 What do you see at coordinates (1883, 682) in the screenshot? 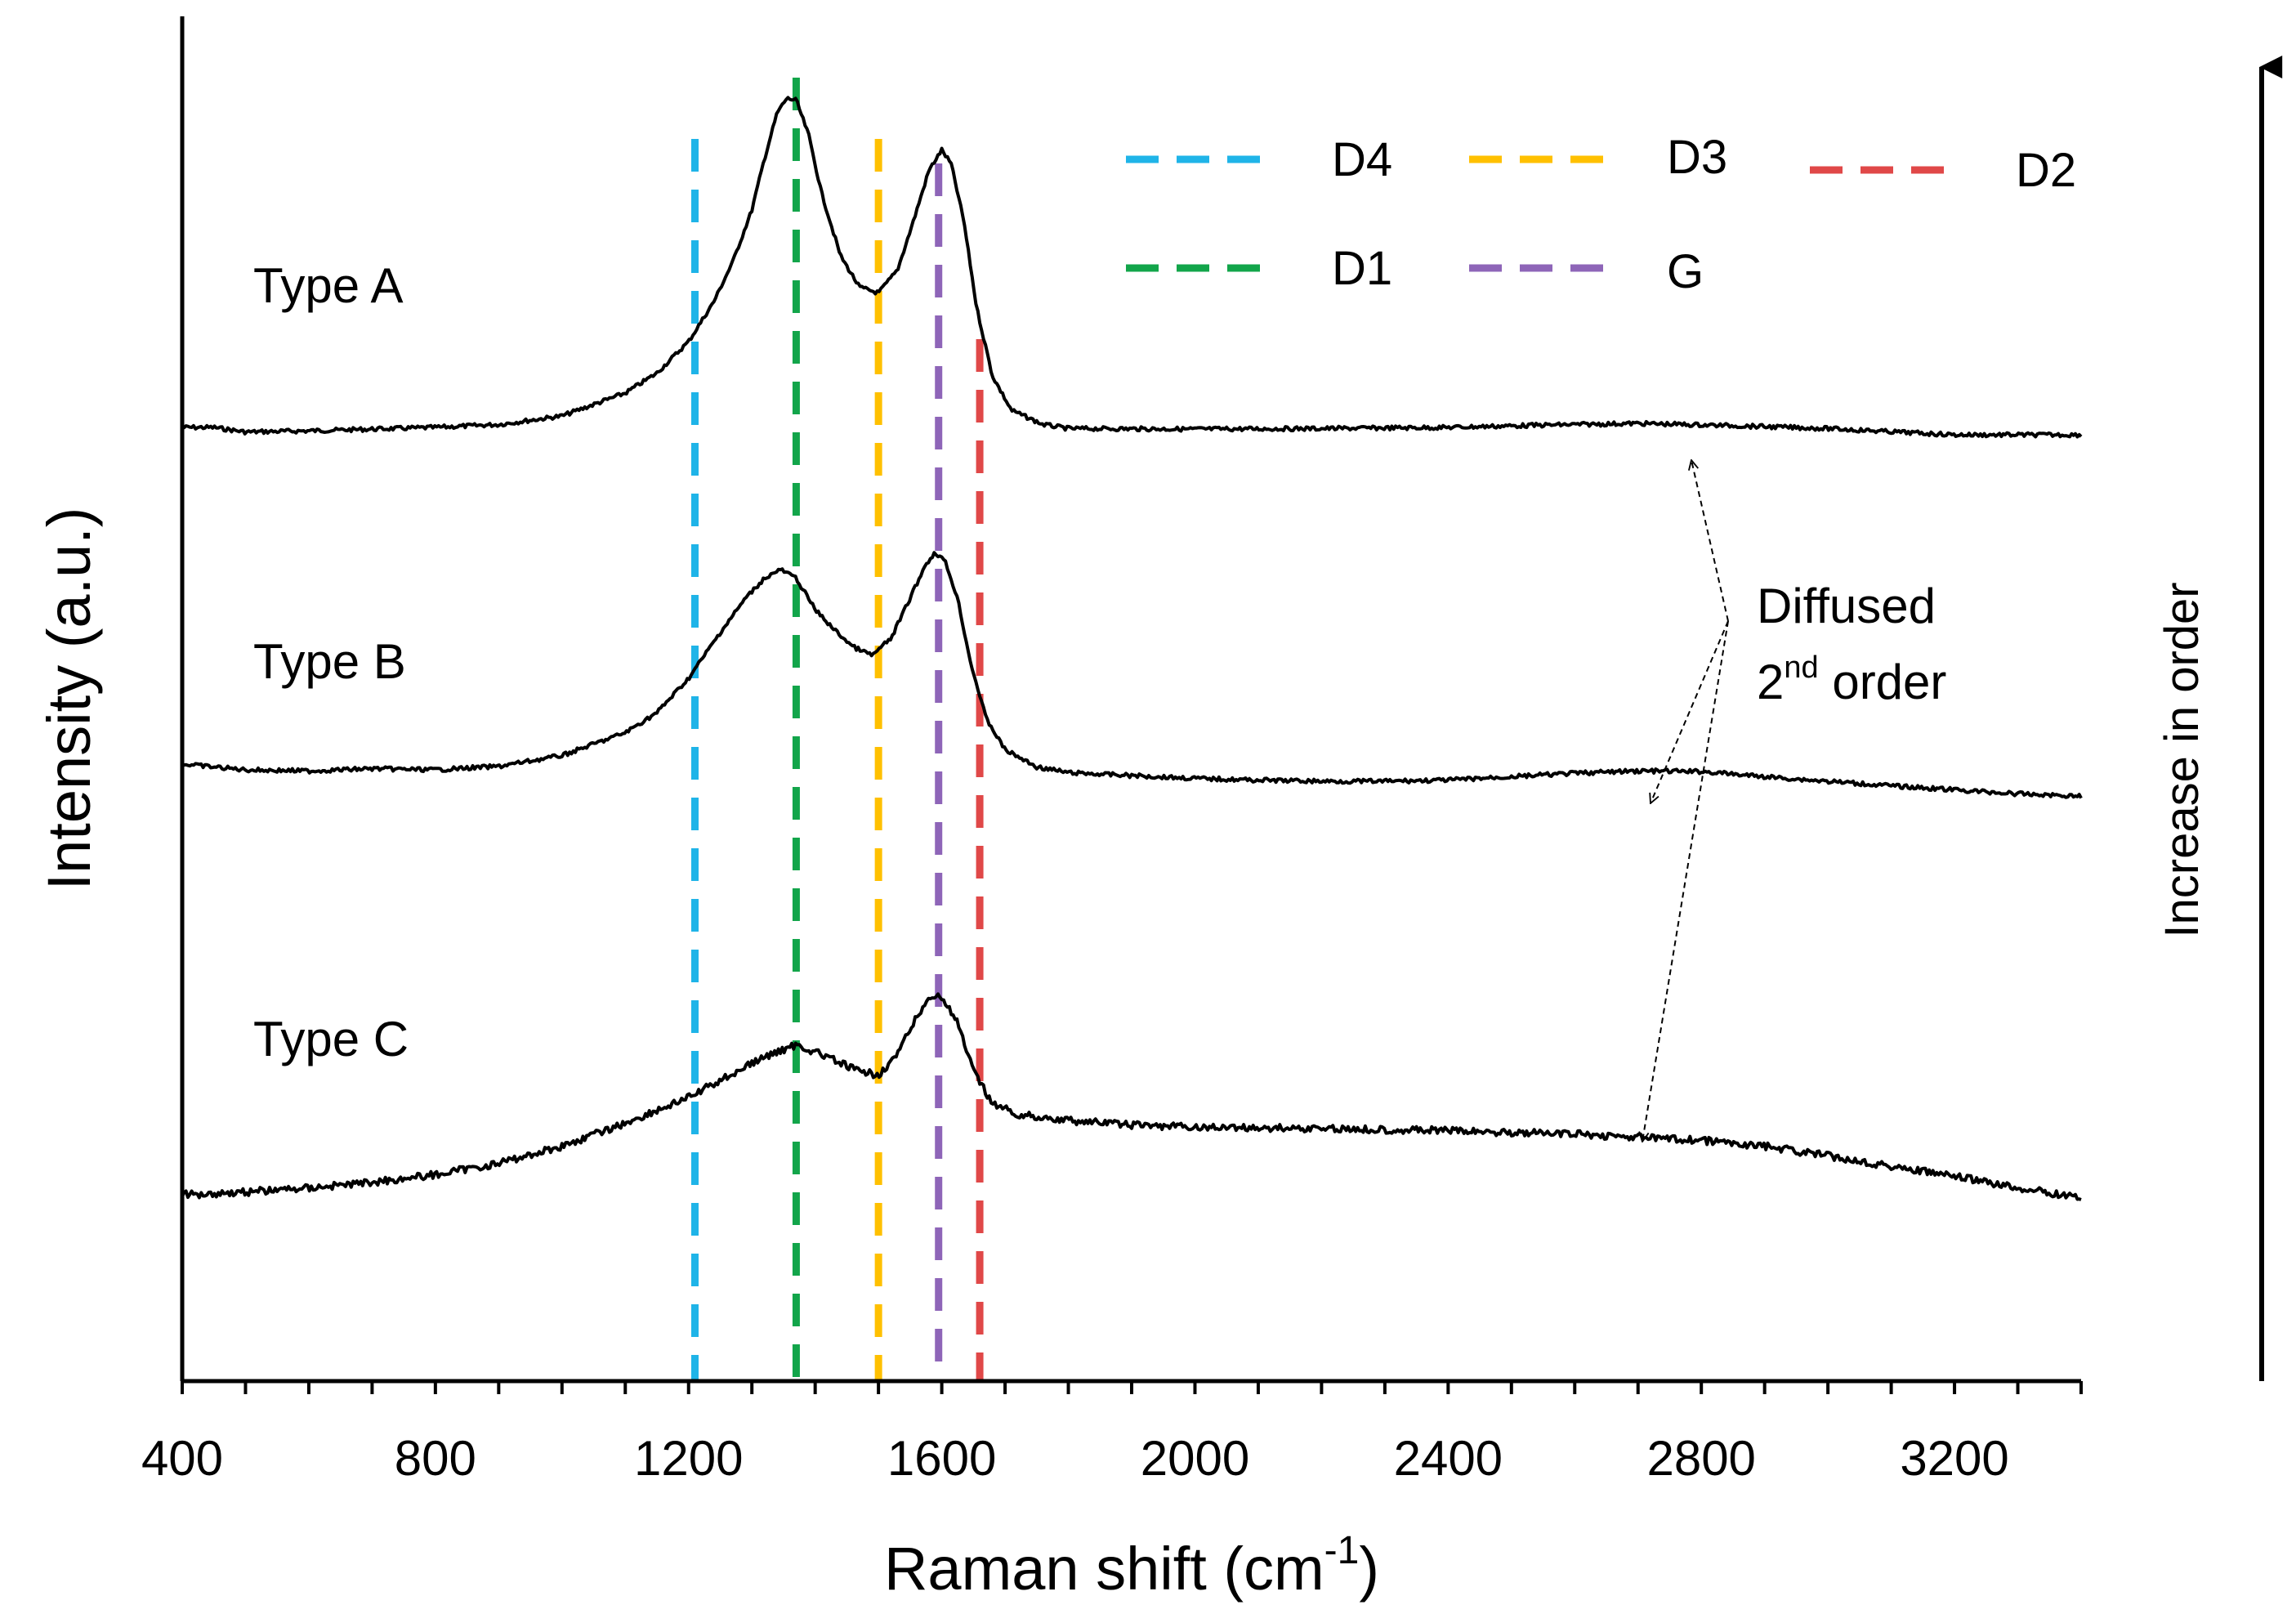
I see `diffused-label-rest: order` at bounding box center [1883, 682].